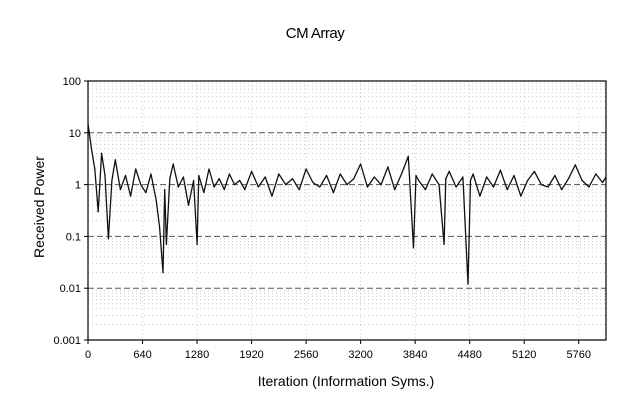 This screenshot has height=401, width=630. What do you see at coordinates (70, 289) in the screenshot?
I see `y-tick-label: 0.01` at bounding box center [70, 289].